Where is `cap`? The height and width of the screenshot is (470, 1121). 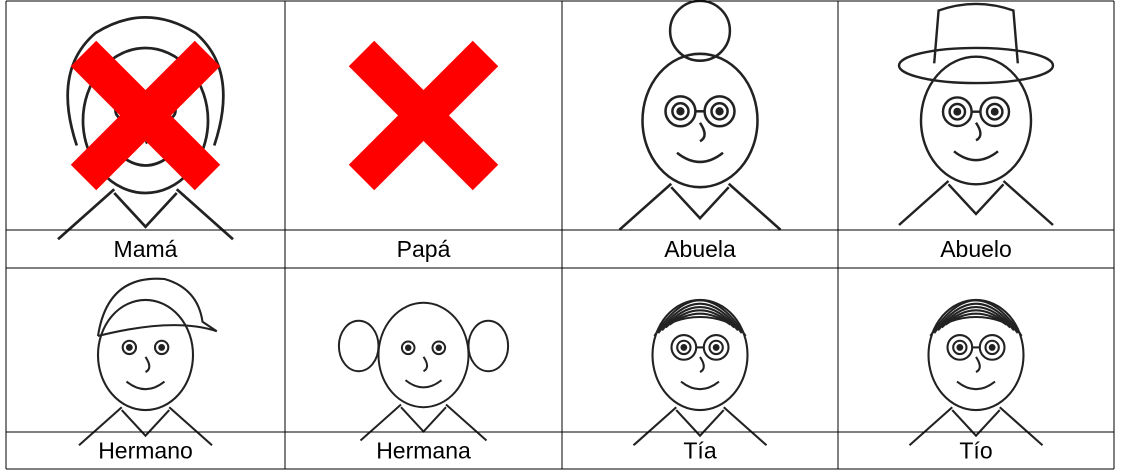 cap is located at coordinates (157, 307).